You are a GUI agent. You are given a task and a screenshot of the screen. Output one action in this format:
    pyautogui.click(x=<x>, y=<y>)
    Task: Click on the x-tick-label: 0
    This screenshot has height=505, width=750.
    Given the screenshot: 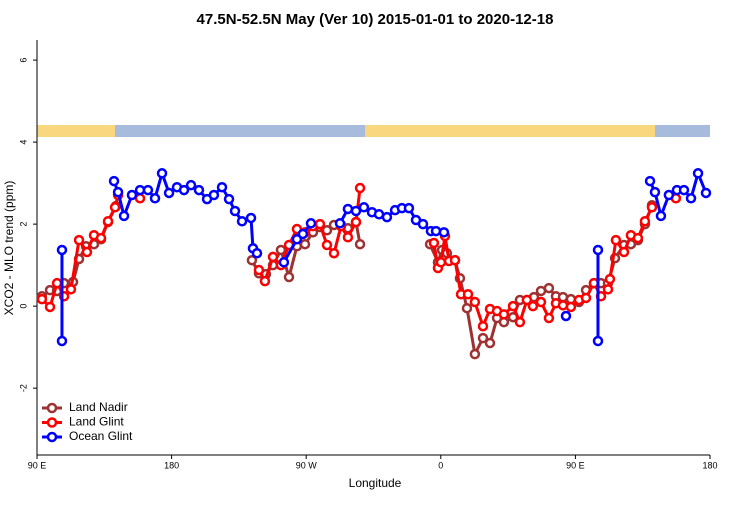 What is the action you would take?
    pyautogui.click(x=440, y=465)
    